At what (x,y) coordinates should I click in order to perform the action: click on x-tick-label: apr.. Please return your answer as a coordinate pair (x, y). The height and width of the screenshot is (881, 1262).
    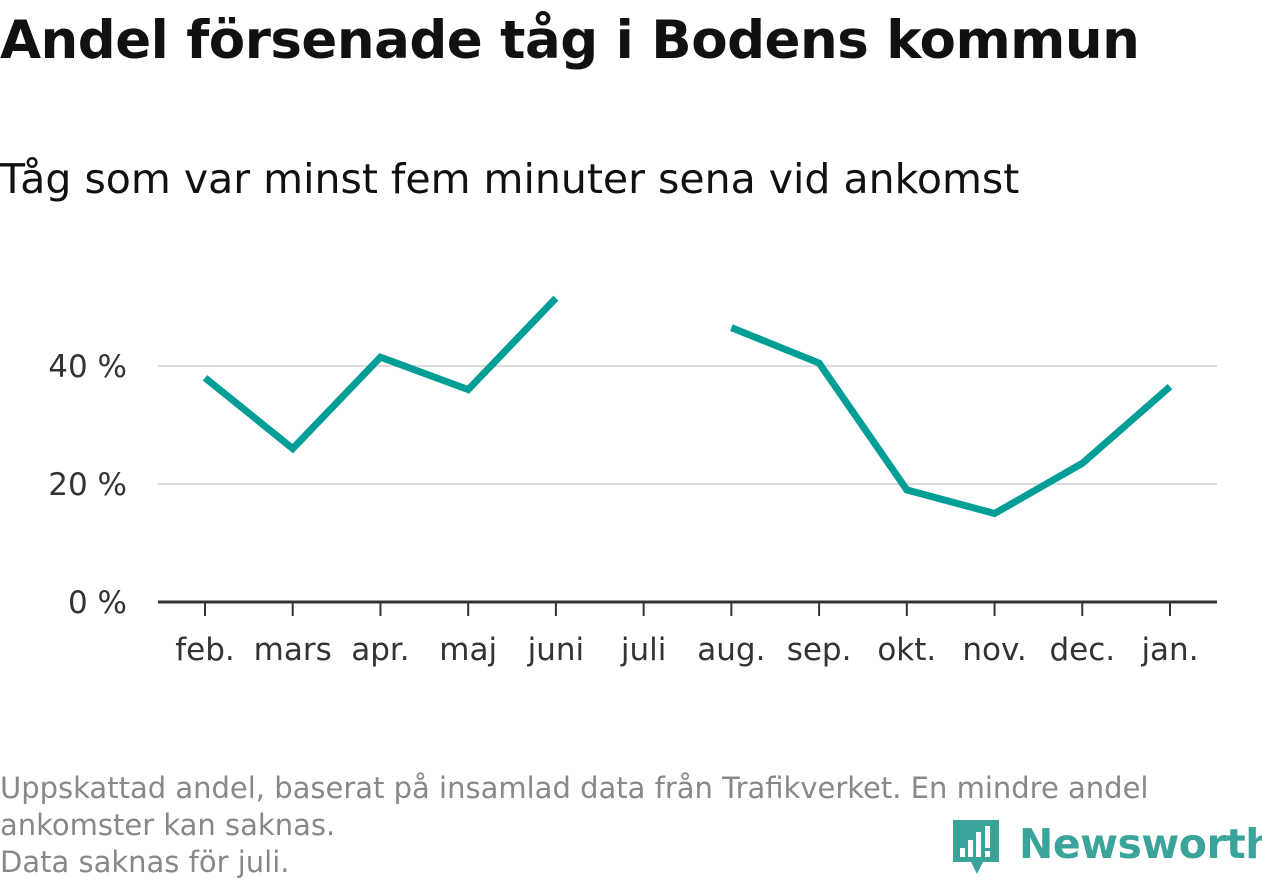
    Looking at the image, I should click on (380, 650).